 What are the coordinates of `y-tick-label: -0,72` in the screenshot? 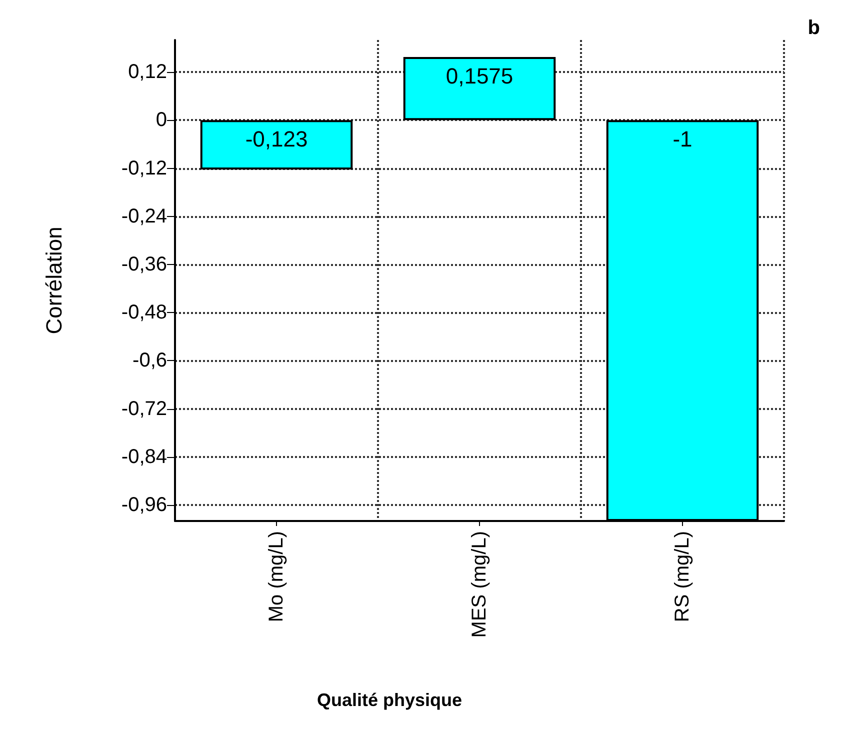 It's located at (144, 409).